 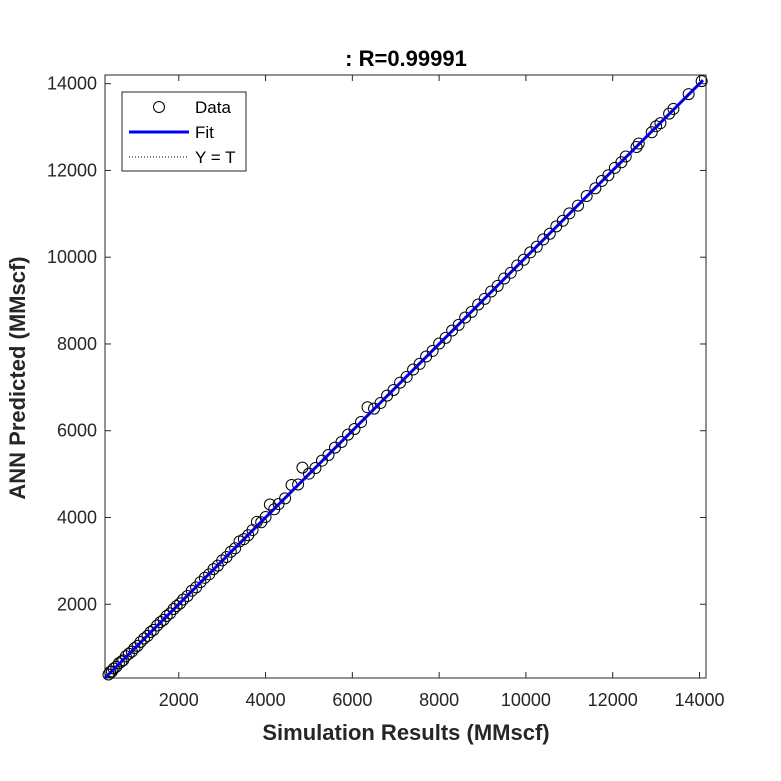 I want to click on legend-marker-data, so click(x=159, y=107).